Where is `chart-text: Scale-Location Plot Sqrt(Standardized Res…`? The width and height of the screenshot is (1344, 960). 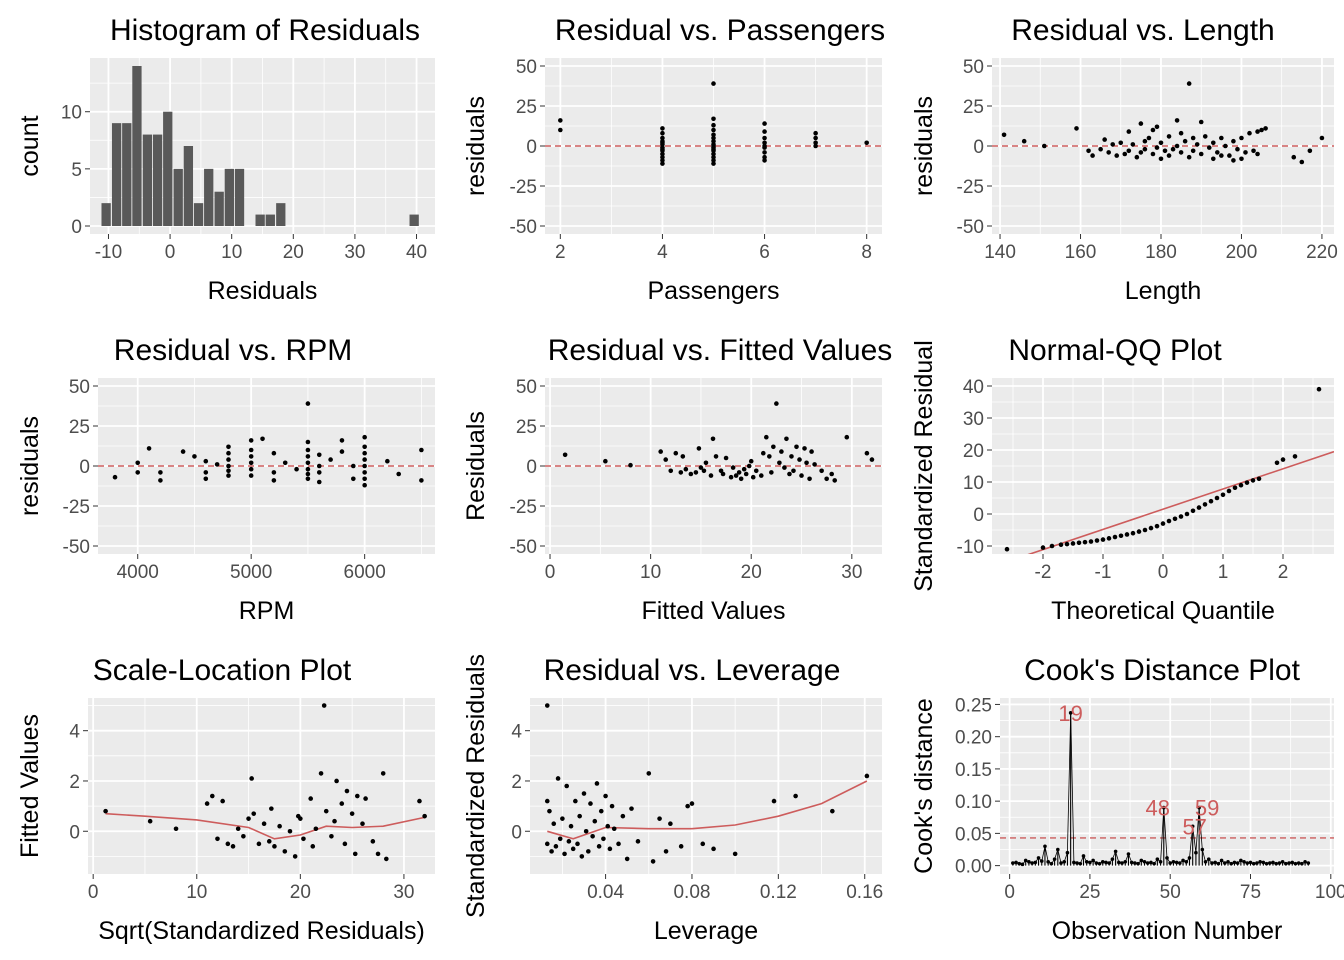
chart-text: Scale-Location Plot Sqrt(Standardized Res… is located at coordinates (220, 799).